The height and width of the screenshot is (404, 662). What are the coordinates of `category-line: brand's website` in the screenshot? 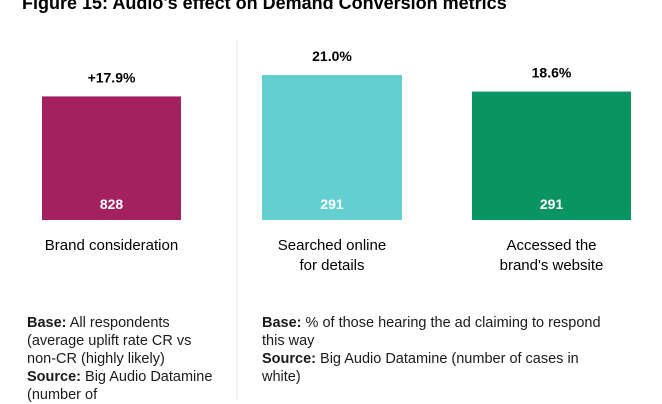 It's located at (552, 265).